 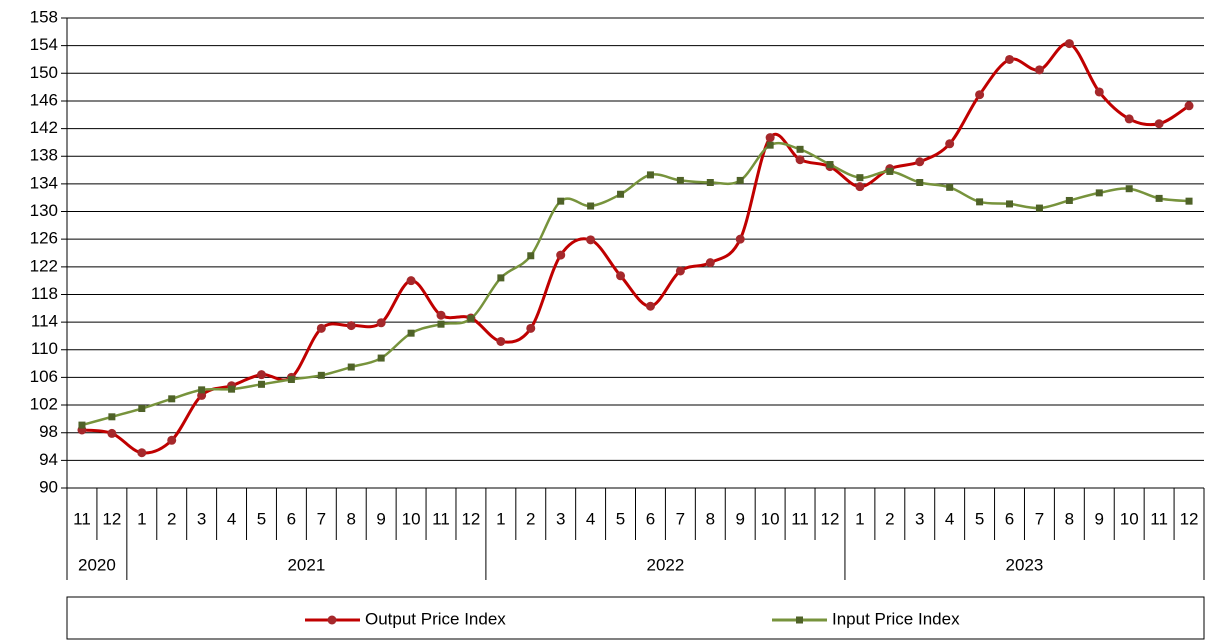 I want to click on y-tick-label: 158, so click(x=44, y=16).